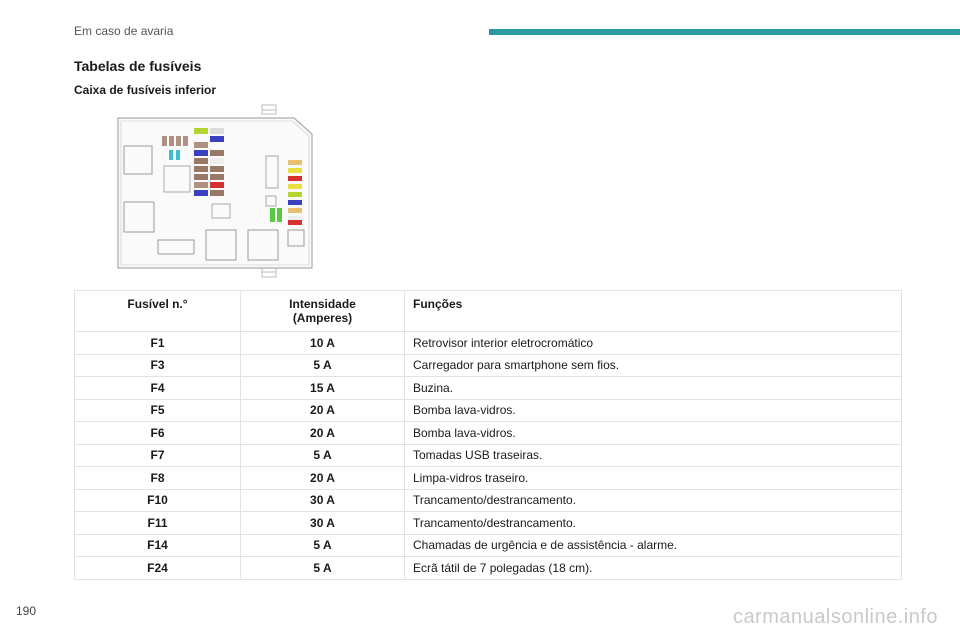 The image size is (960, 640). What do you see at coordinates (653, 343) in the screenshot?
I see `function-cell: Retrovisor interior eletrocromático` at bounding box center [653, 343].